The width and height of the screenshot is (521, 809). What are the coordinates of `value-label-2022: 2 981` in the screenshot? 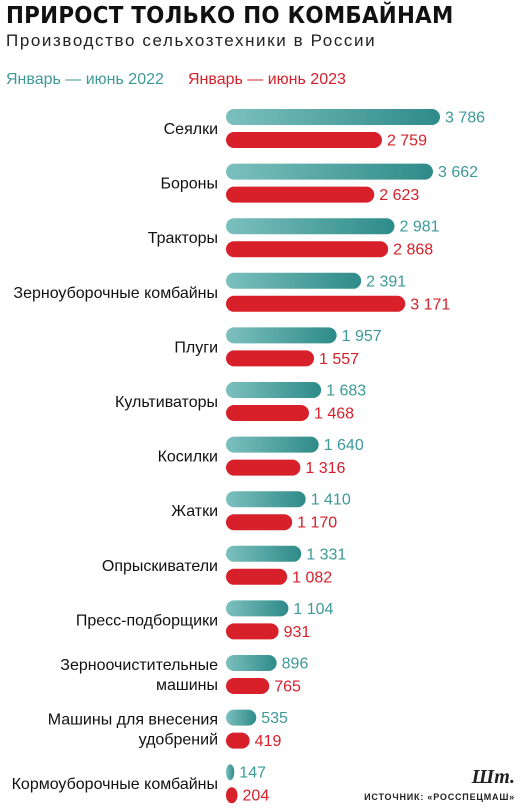 It's located at (419, 227).